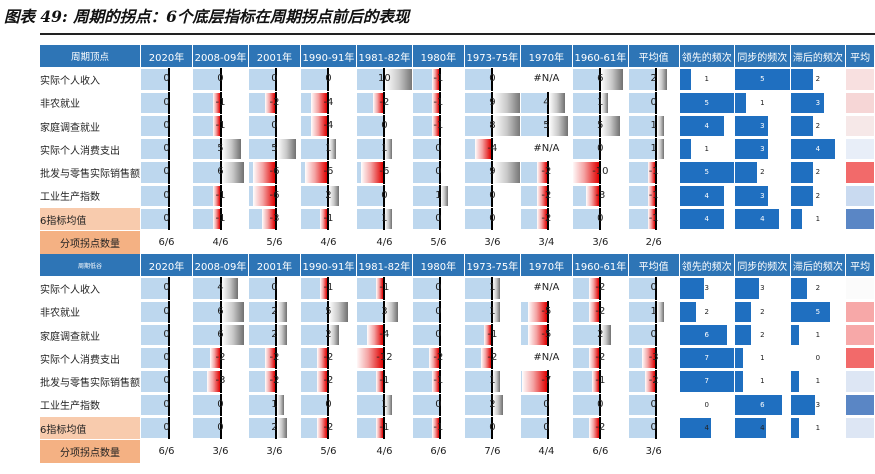 This screenshot has width=875, height=474. I want to click on value-bar-cell: 1, so click(653, 311).